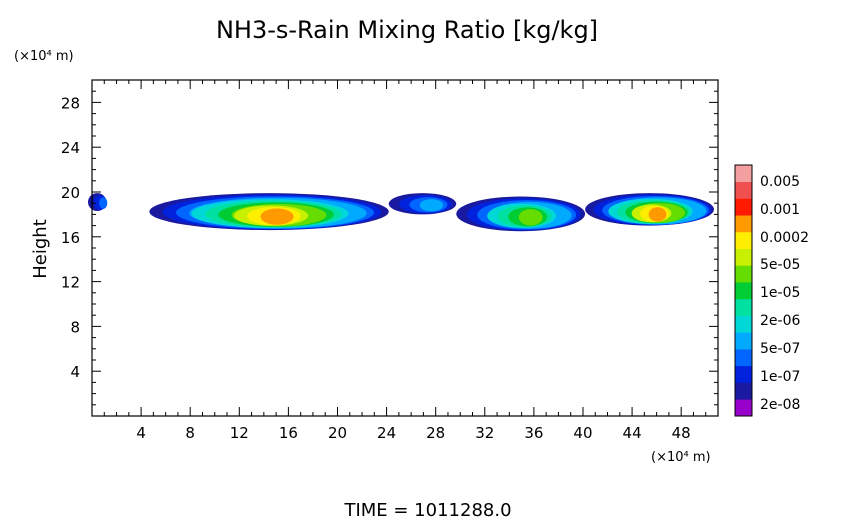 The height and width of the screenshot is (519, 854). Describe the element at coordinates (780, 265) in the screenshot. I see `colorbar-label: 5e-05` at that location.